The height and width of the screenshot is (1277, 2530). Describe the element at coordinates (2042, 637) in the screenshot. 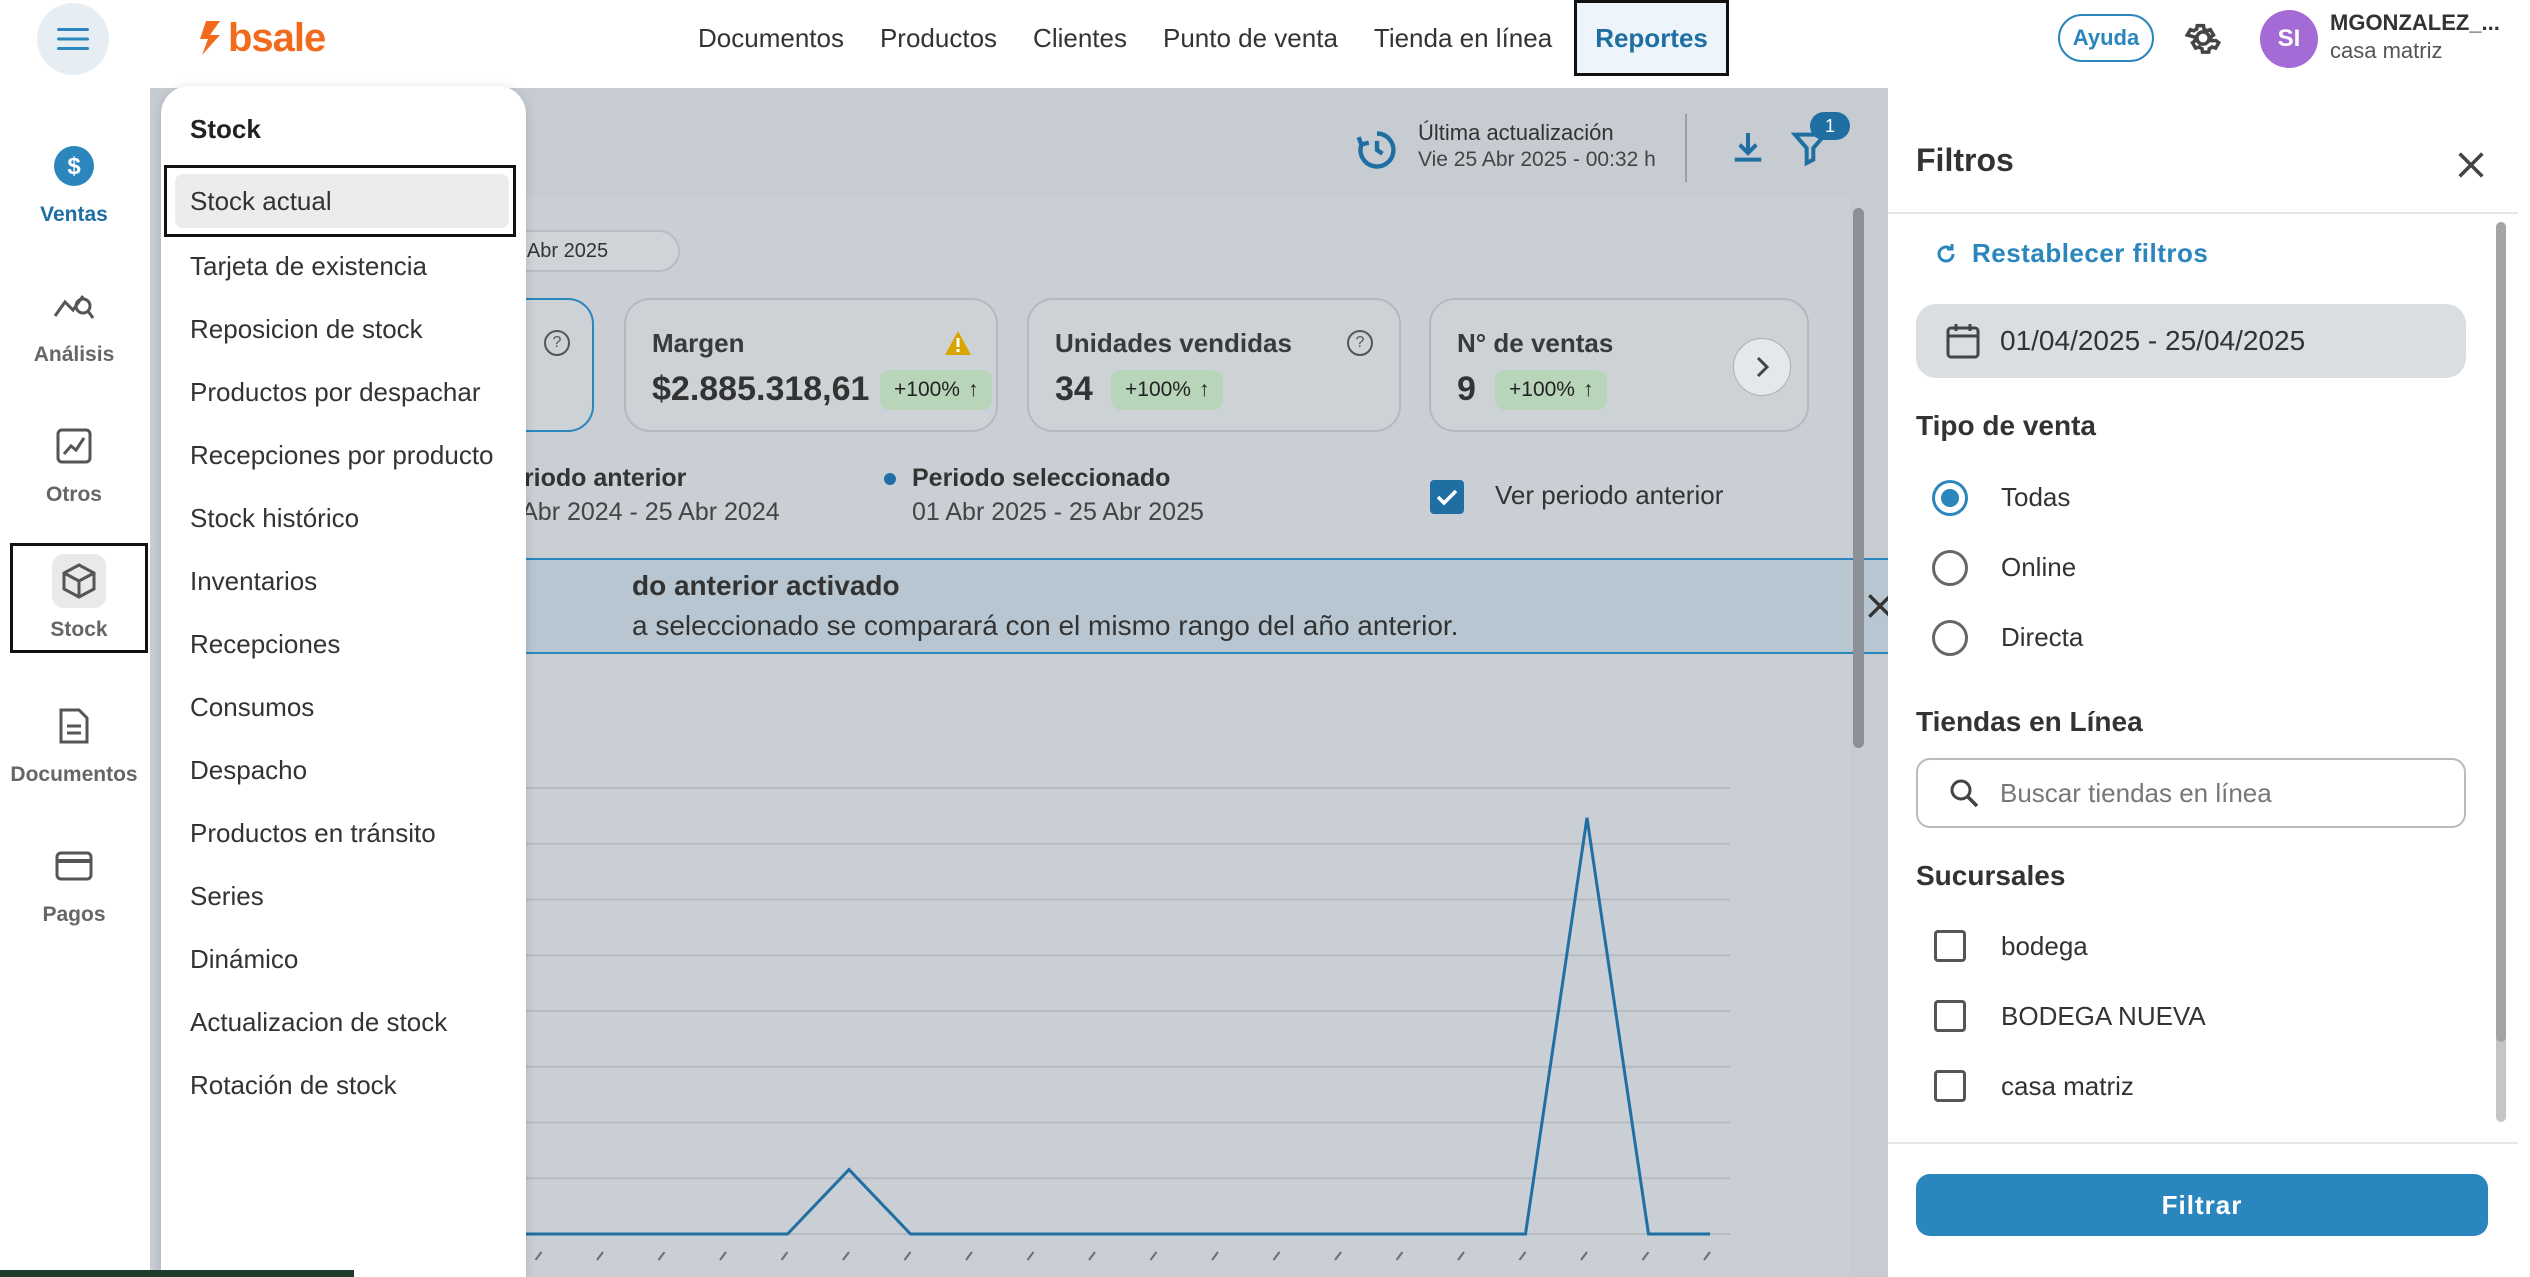

I see `radio-directa-label: Directa` at that location.